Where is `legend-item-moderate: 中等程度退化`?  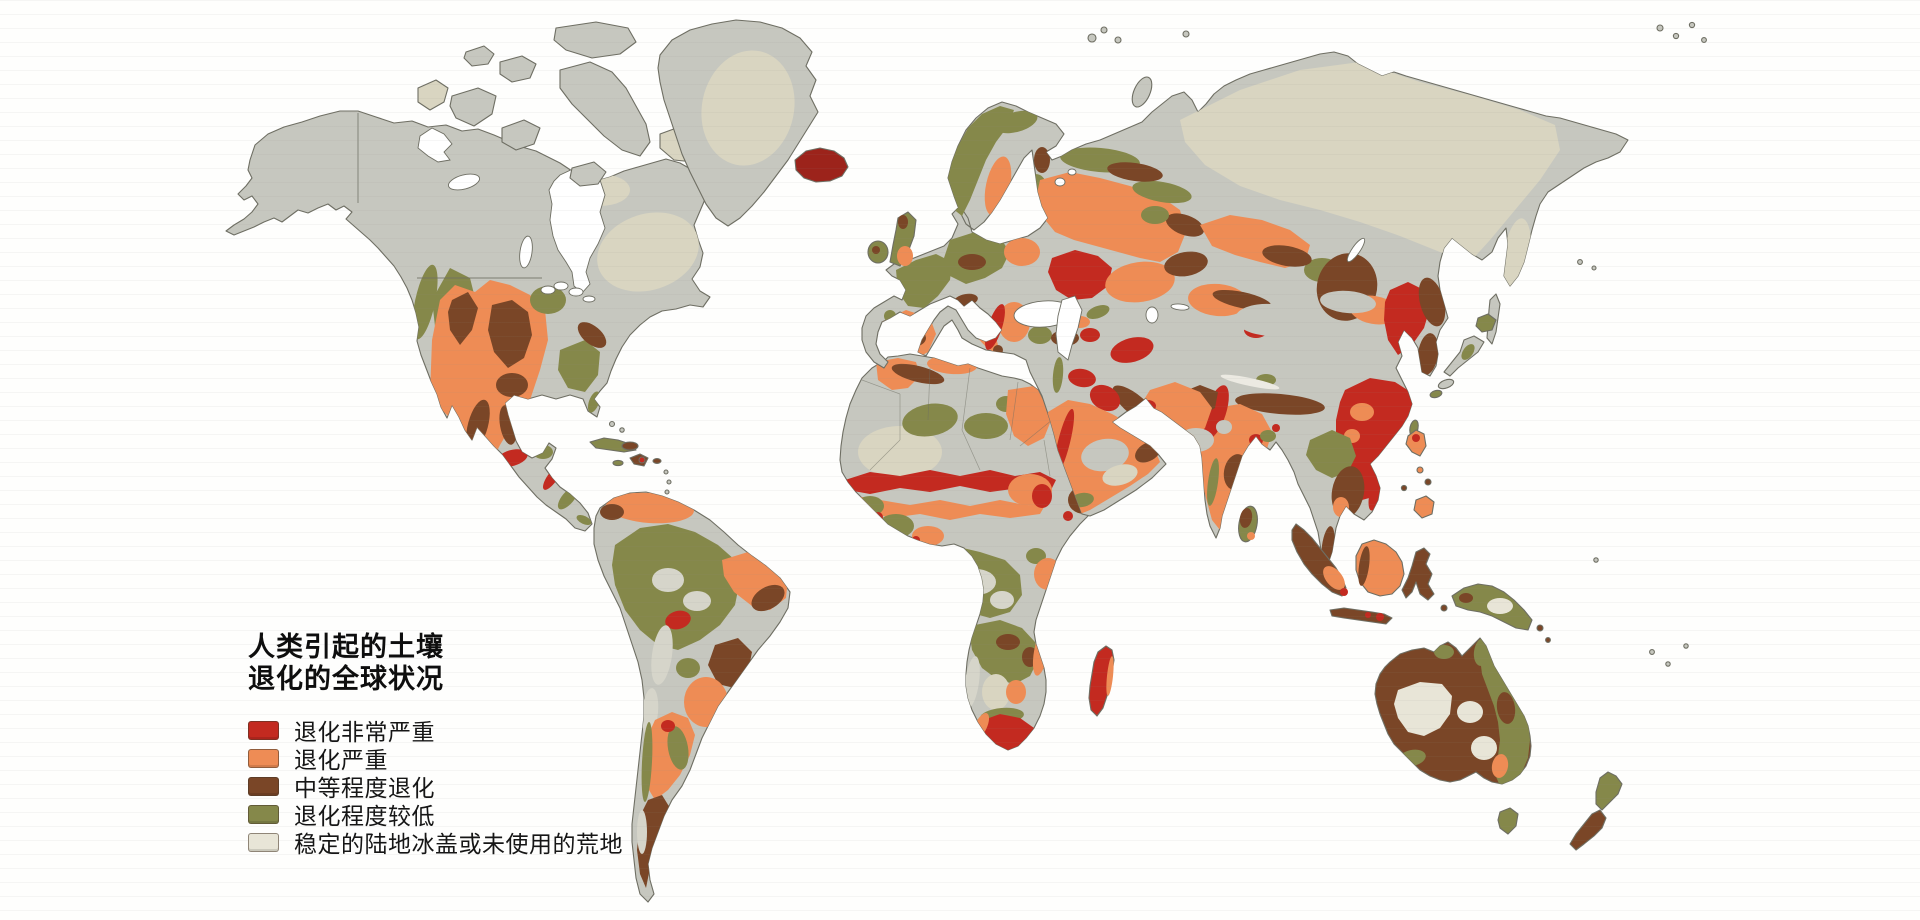
legend-item-moderate: 中等程度退化 is located at coordinates (435, 787).